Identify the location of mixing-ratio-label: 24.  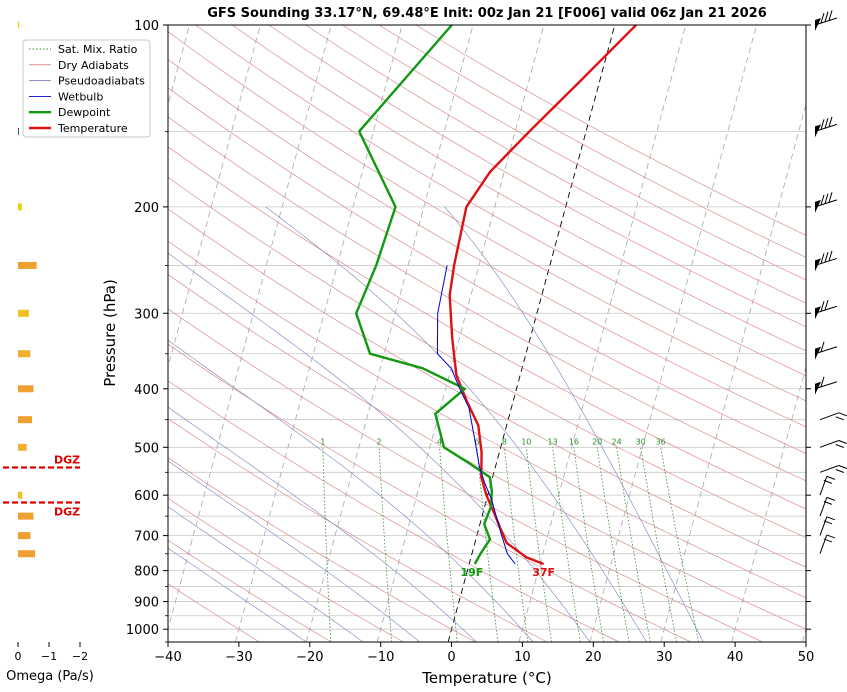
(617, 441).